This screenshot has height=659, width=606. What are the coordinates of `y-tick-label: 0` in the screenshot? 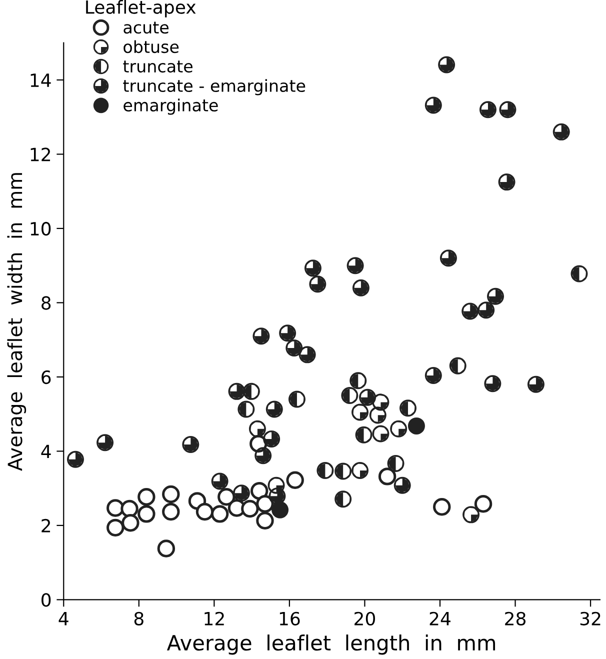 It's located at (46, 600).